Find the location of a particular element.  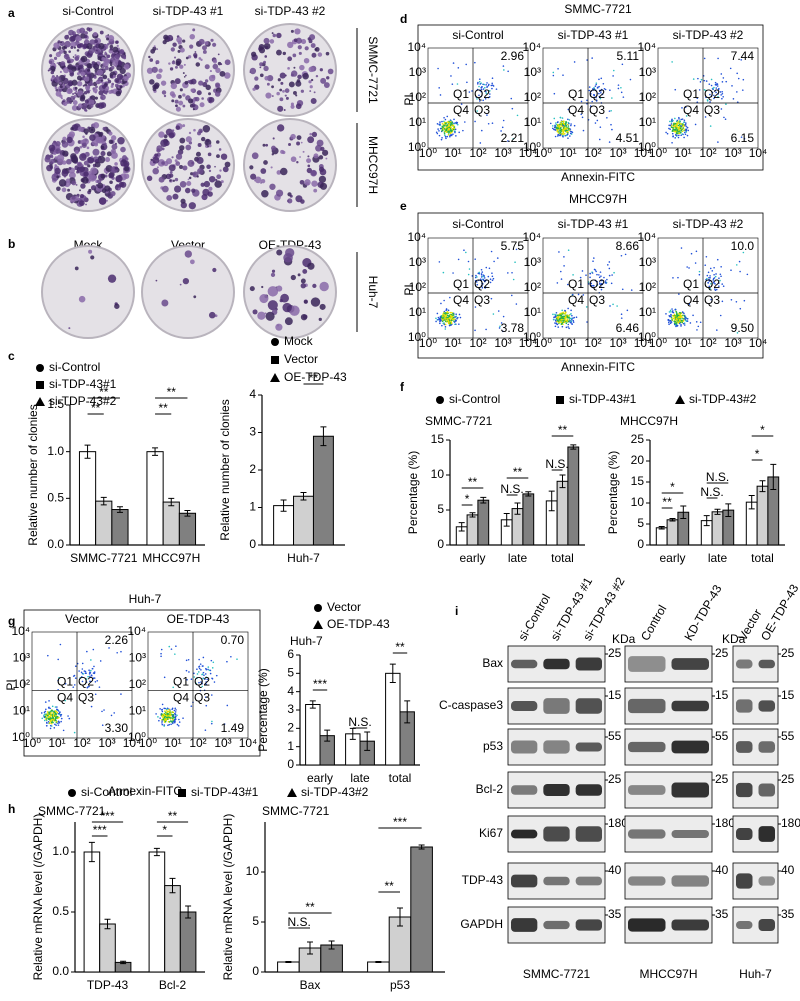

y-tick-label: 10⁰ is located at coordinates (647, 147).